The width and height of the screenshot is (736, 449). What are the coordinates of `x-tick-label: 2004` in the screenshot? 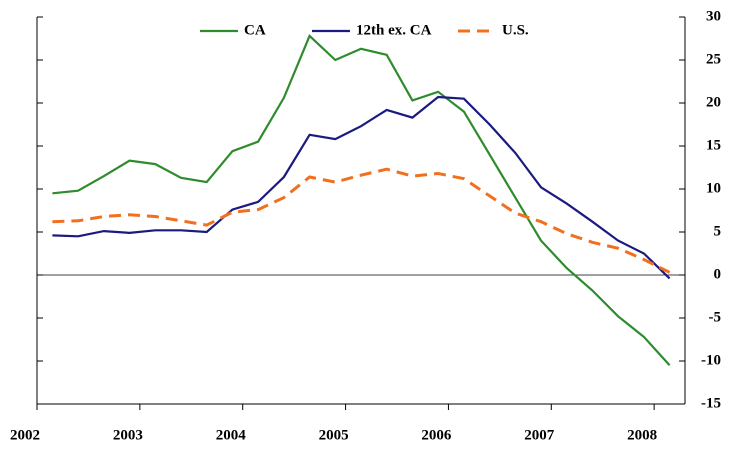 It's located at (231, 435).